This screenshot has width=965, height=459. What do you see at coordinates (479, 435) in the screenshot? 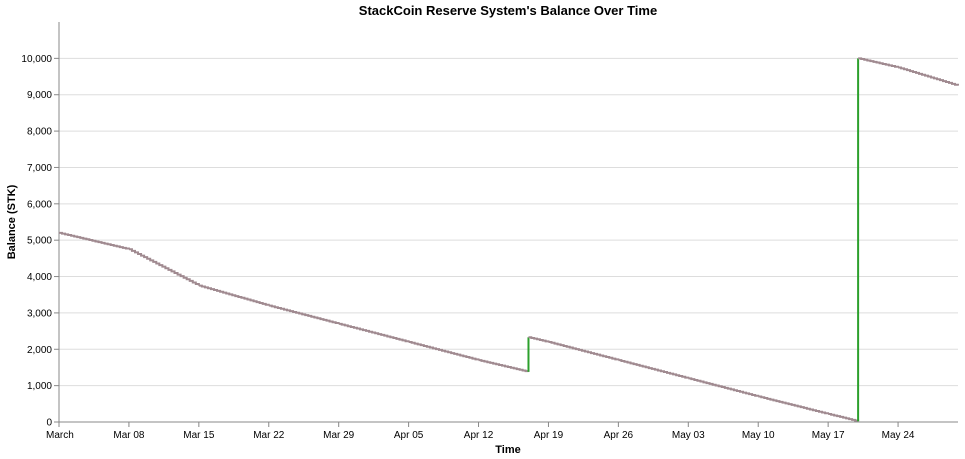
I see `x-tick-label: Apr 12` at bounding box center [479, 435].